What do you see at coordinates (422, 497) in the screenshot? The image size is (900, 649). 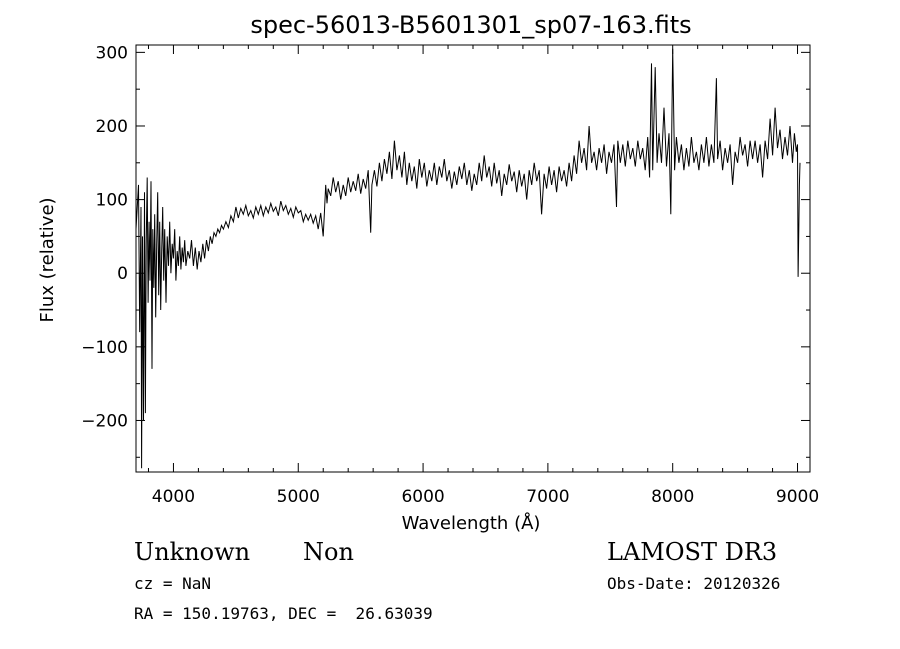 I see `x-tick-label: 6000` at bounding box center [422, 497].